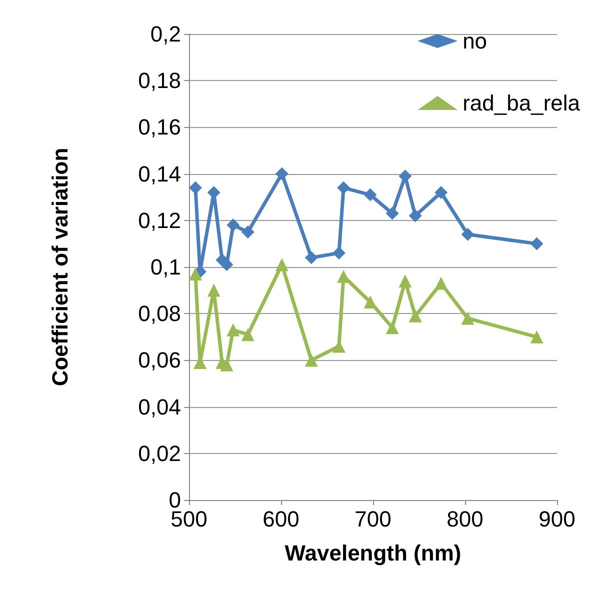 Image resolution: width=595 pixels, height=603 pixels. I want to click on y-tick-label: 0,18, so click(159, 81).